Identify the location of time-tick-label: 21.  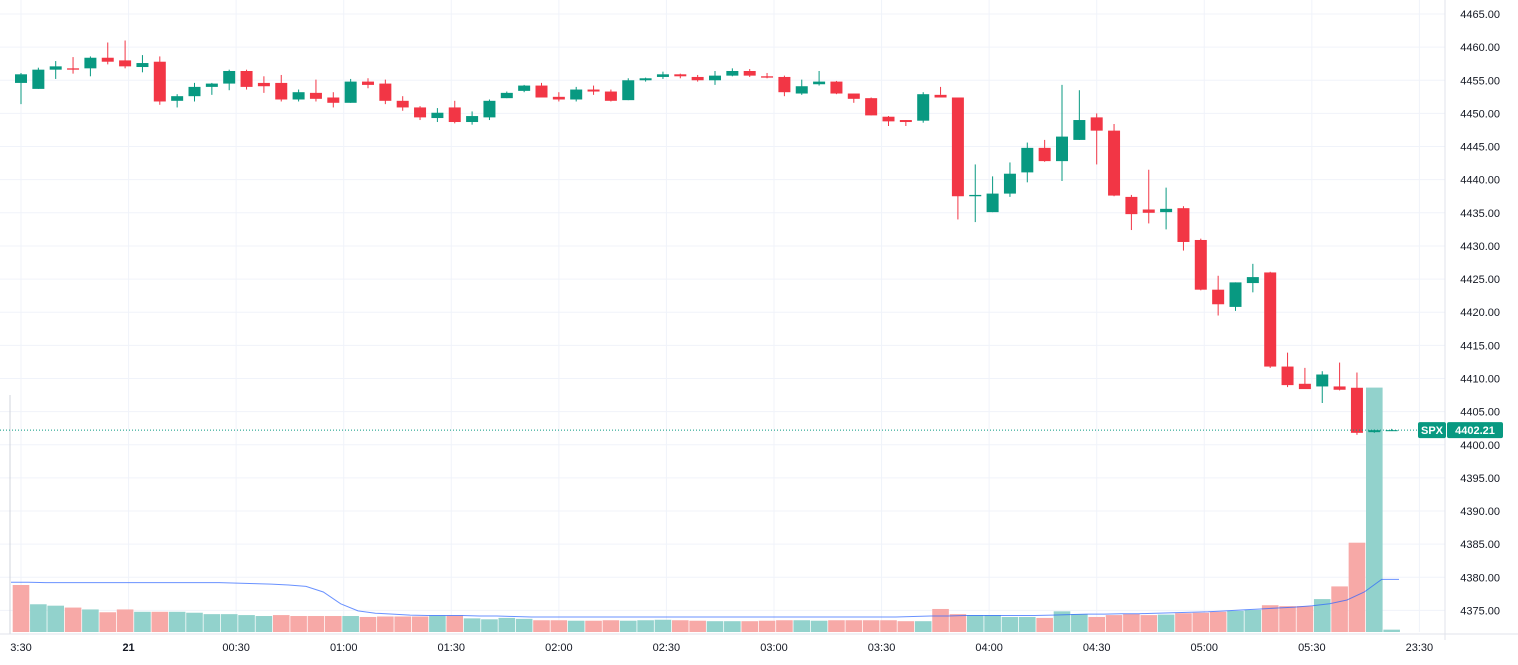
(128, 648).